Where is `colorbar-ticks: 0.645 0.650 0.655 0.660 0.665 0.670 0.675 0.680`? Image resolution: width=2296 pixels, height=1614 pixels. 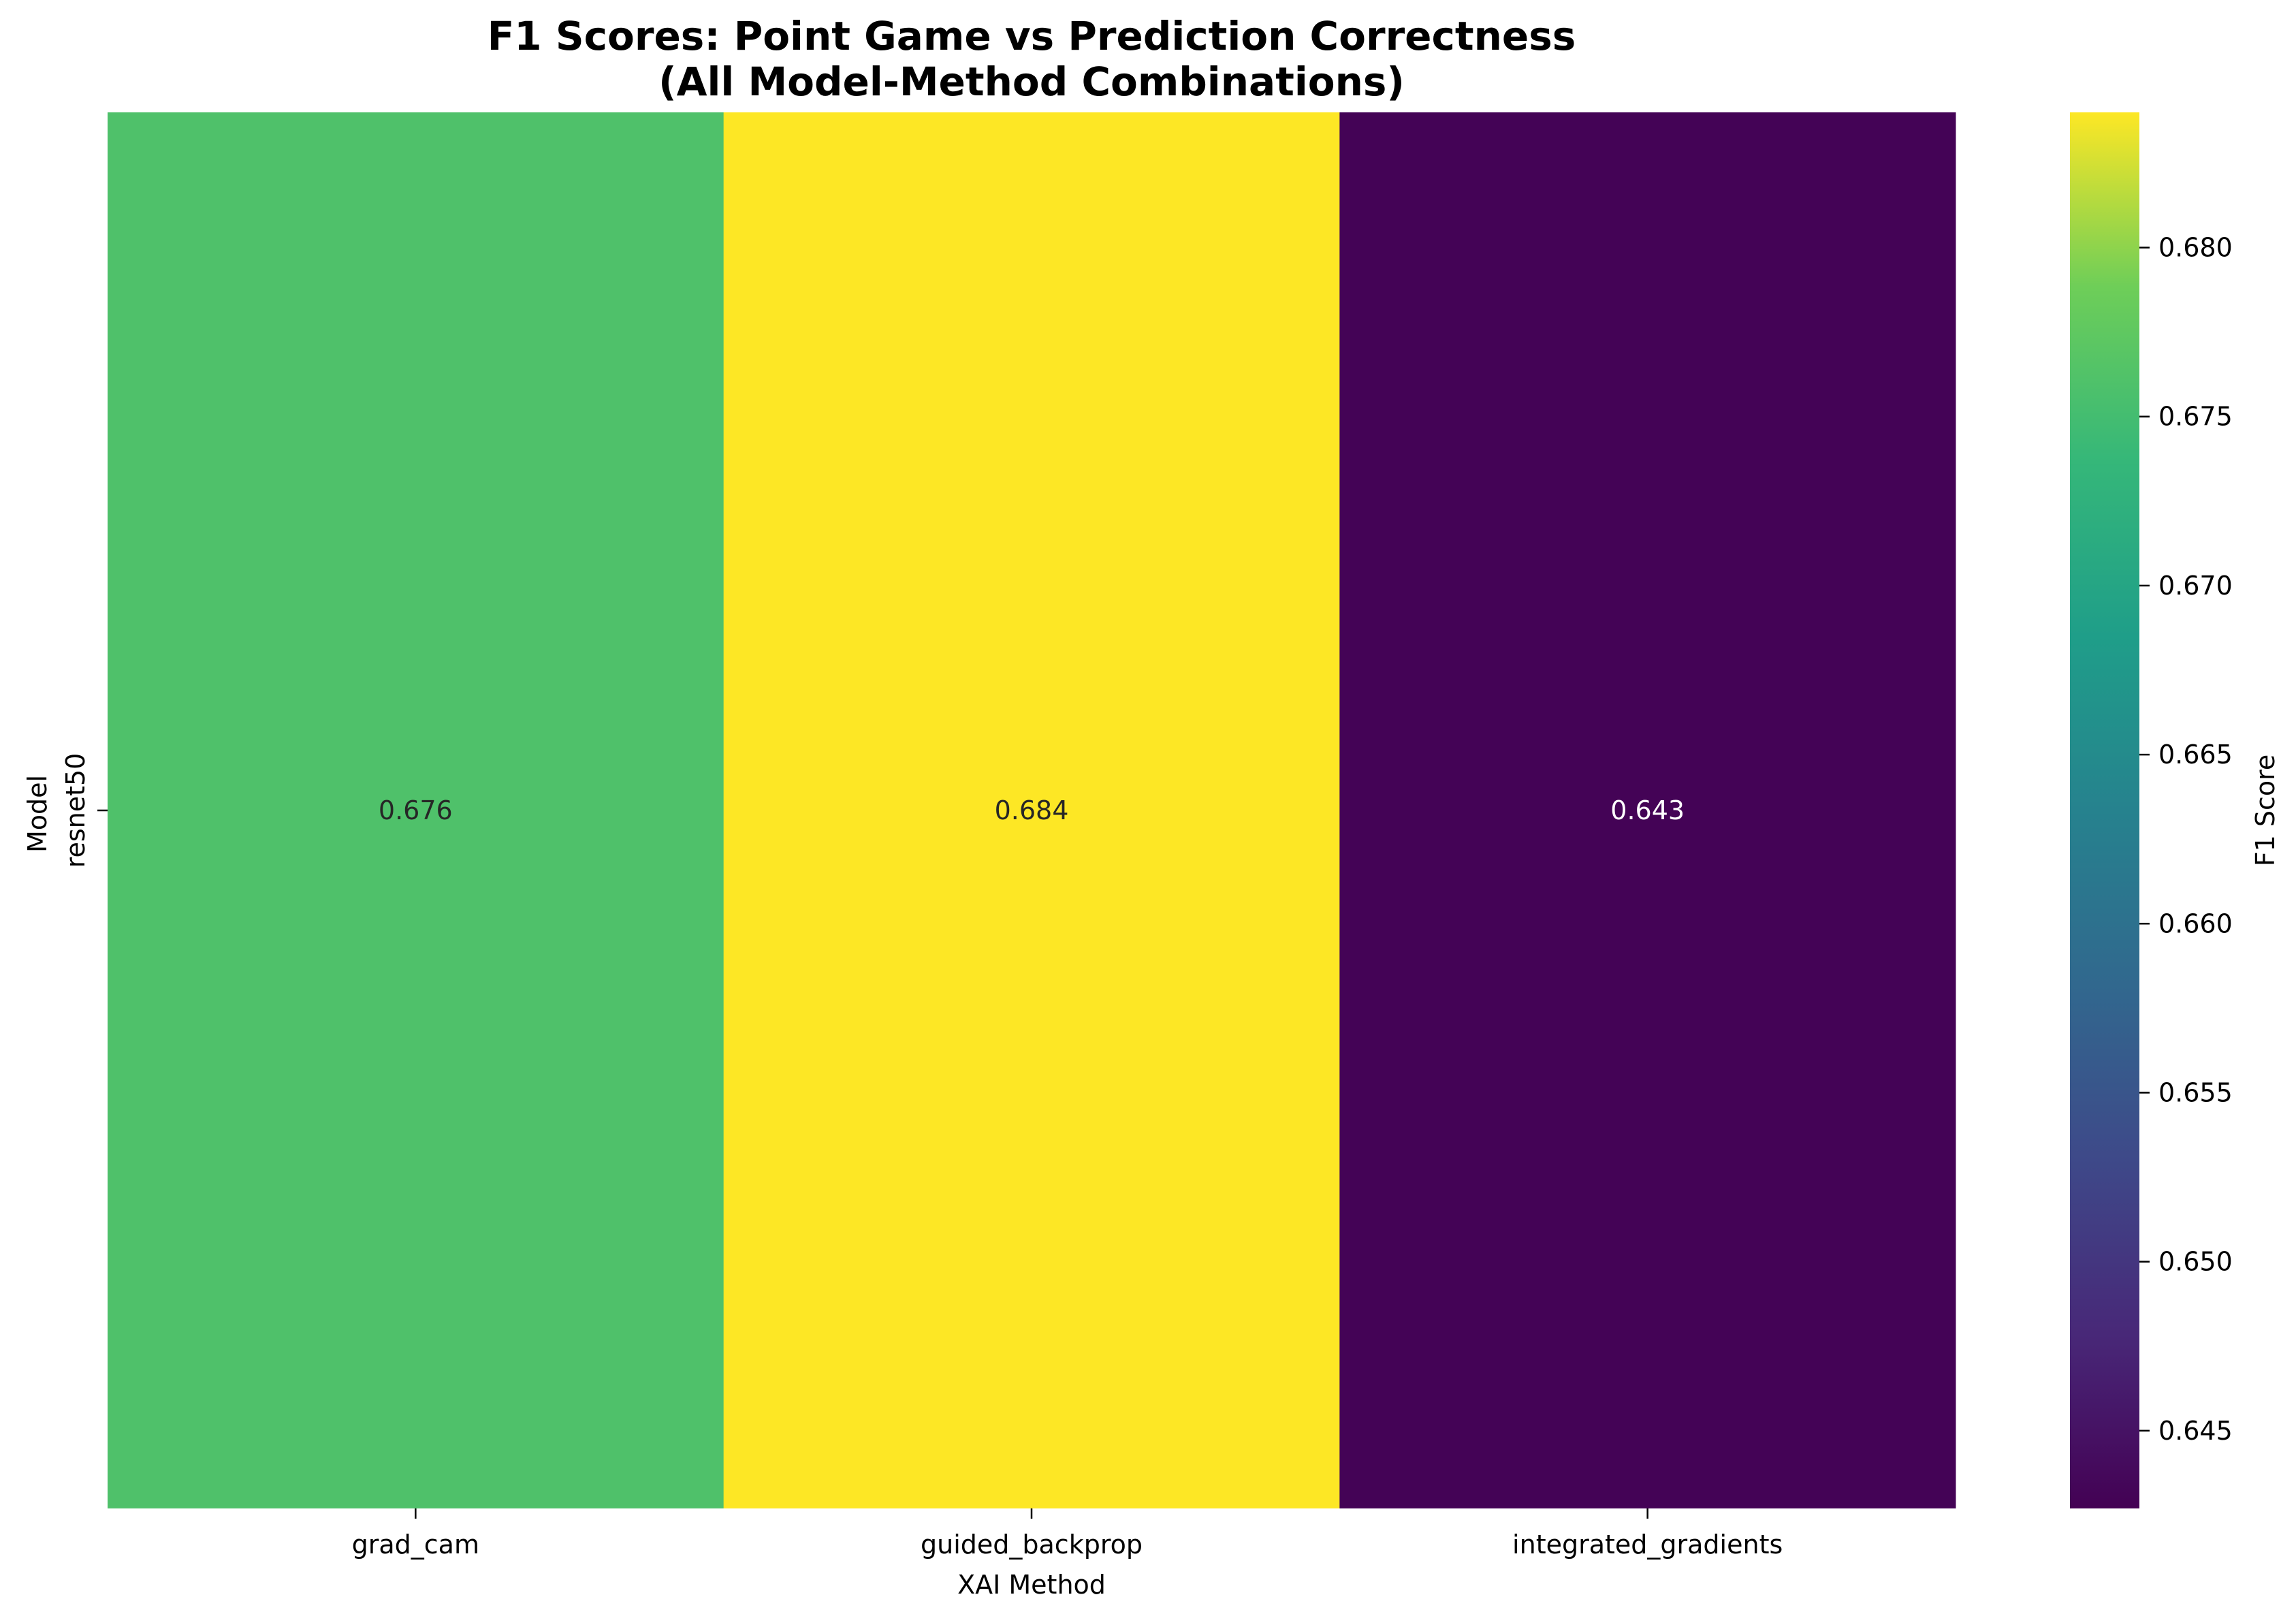
colorbar-ticks: 0.645 0.650 0.655 0.660 0.665 0.670 0.675 0.680 is located at coordinates (2186, 839).